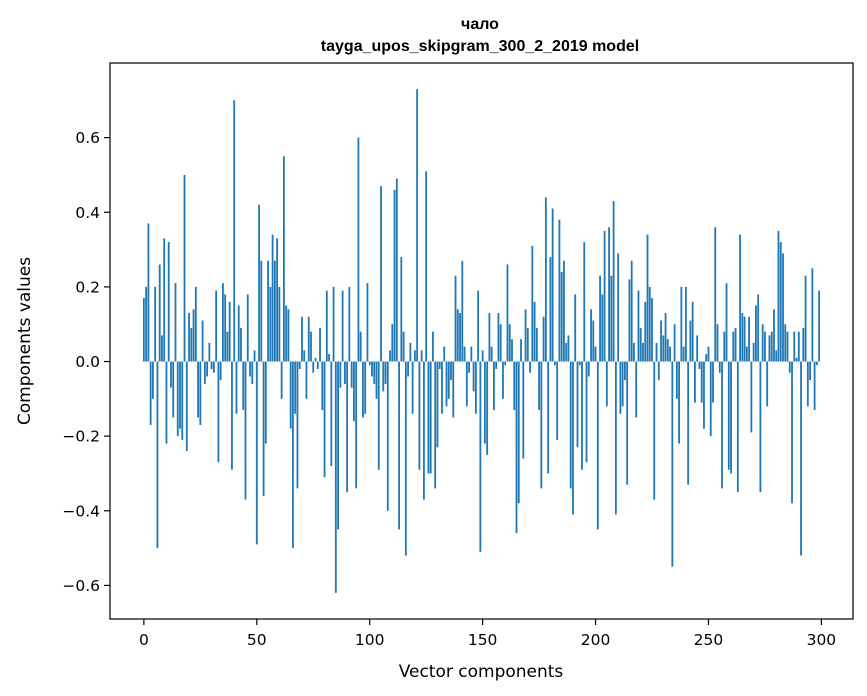  I want to click on chart-title: чало, so click(480, 24).